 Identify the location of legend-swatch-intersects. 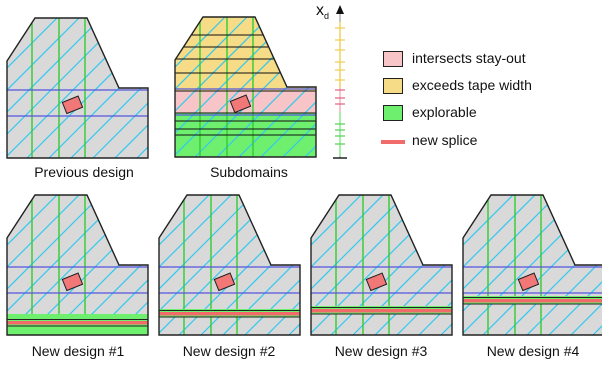
(393, 59).